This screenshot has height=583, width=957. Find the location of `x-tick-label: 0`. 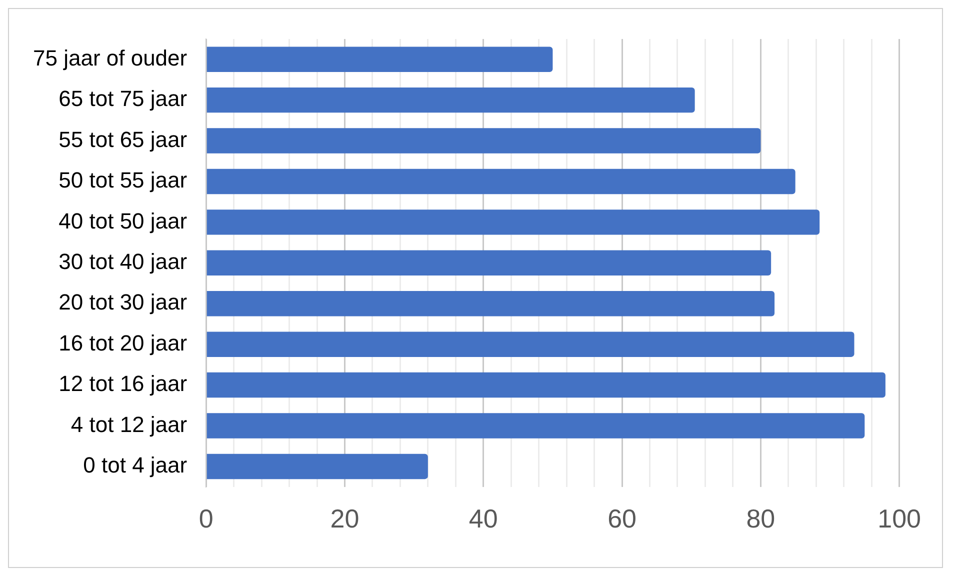

x-tick-label: 0 is located at coordinates (206, 519).